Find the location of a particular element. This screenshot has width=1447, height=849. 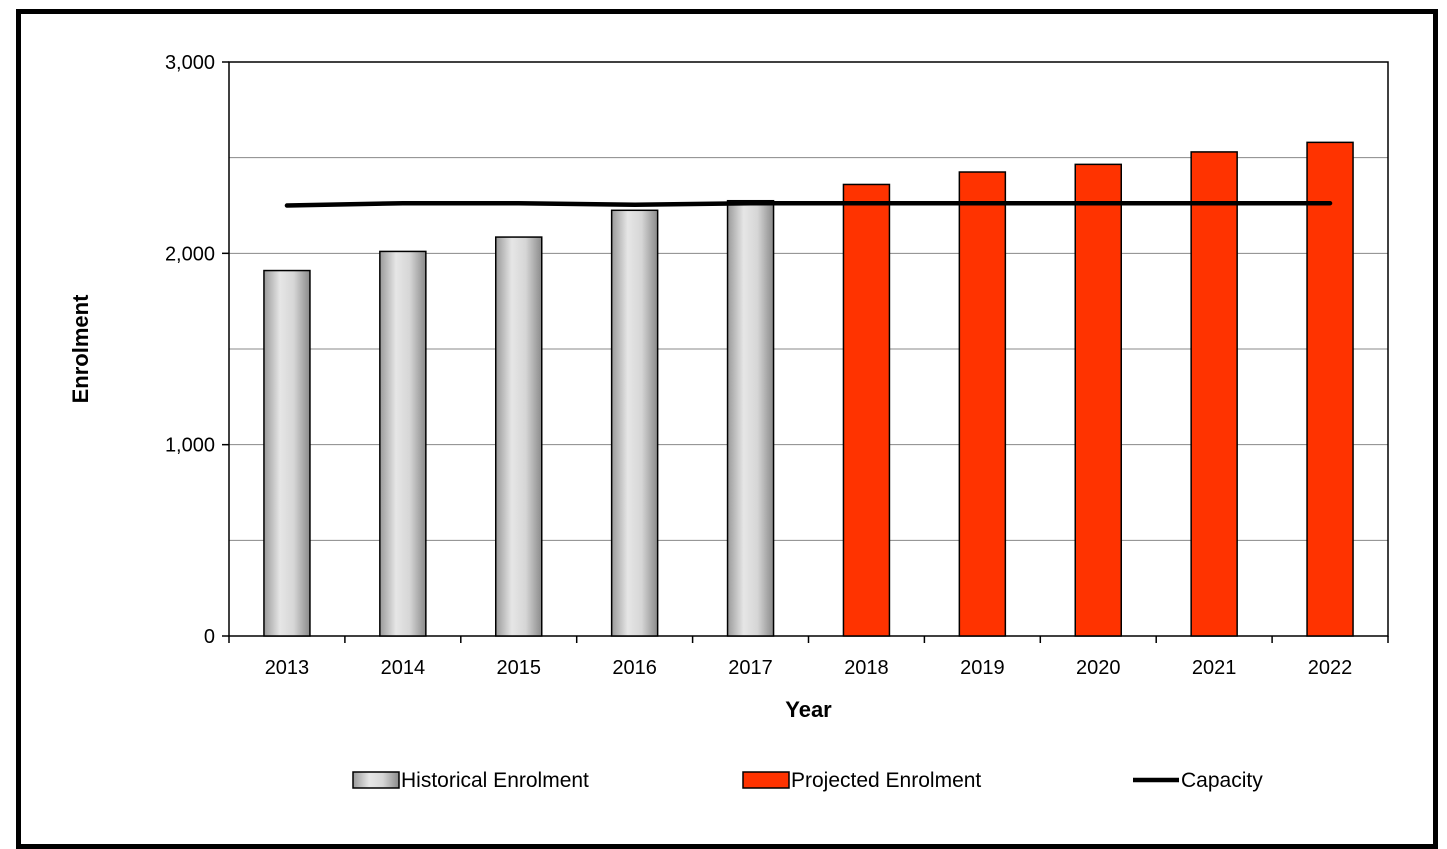

capacity-line is located at coordinates (808, 204).